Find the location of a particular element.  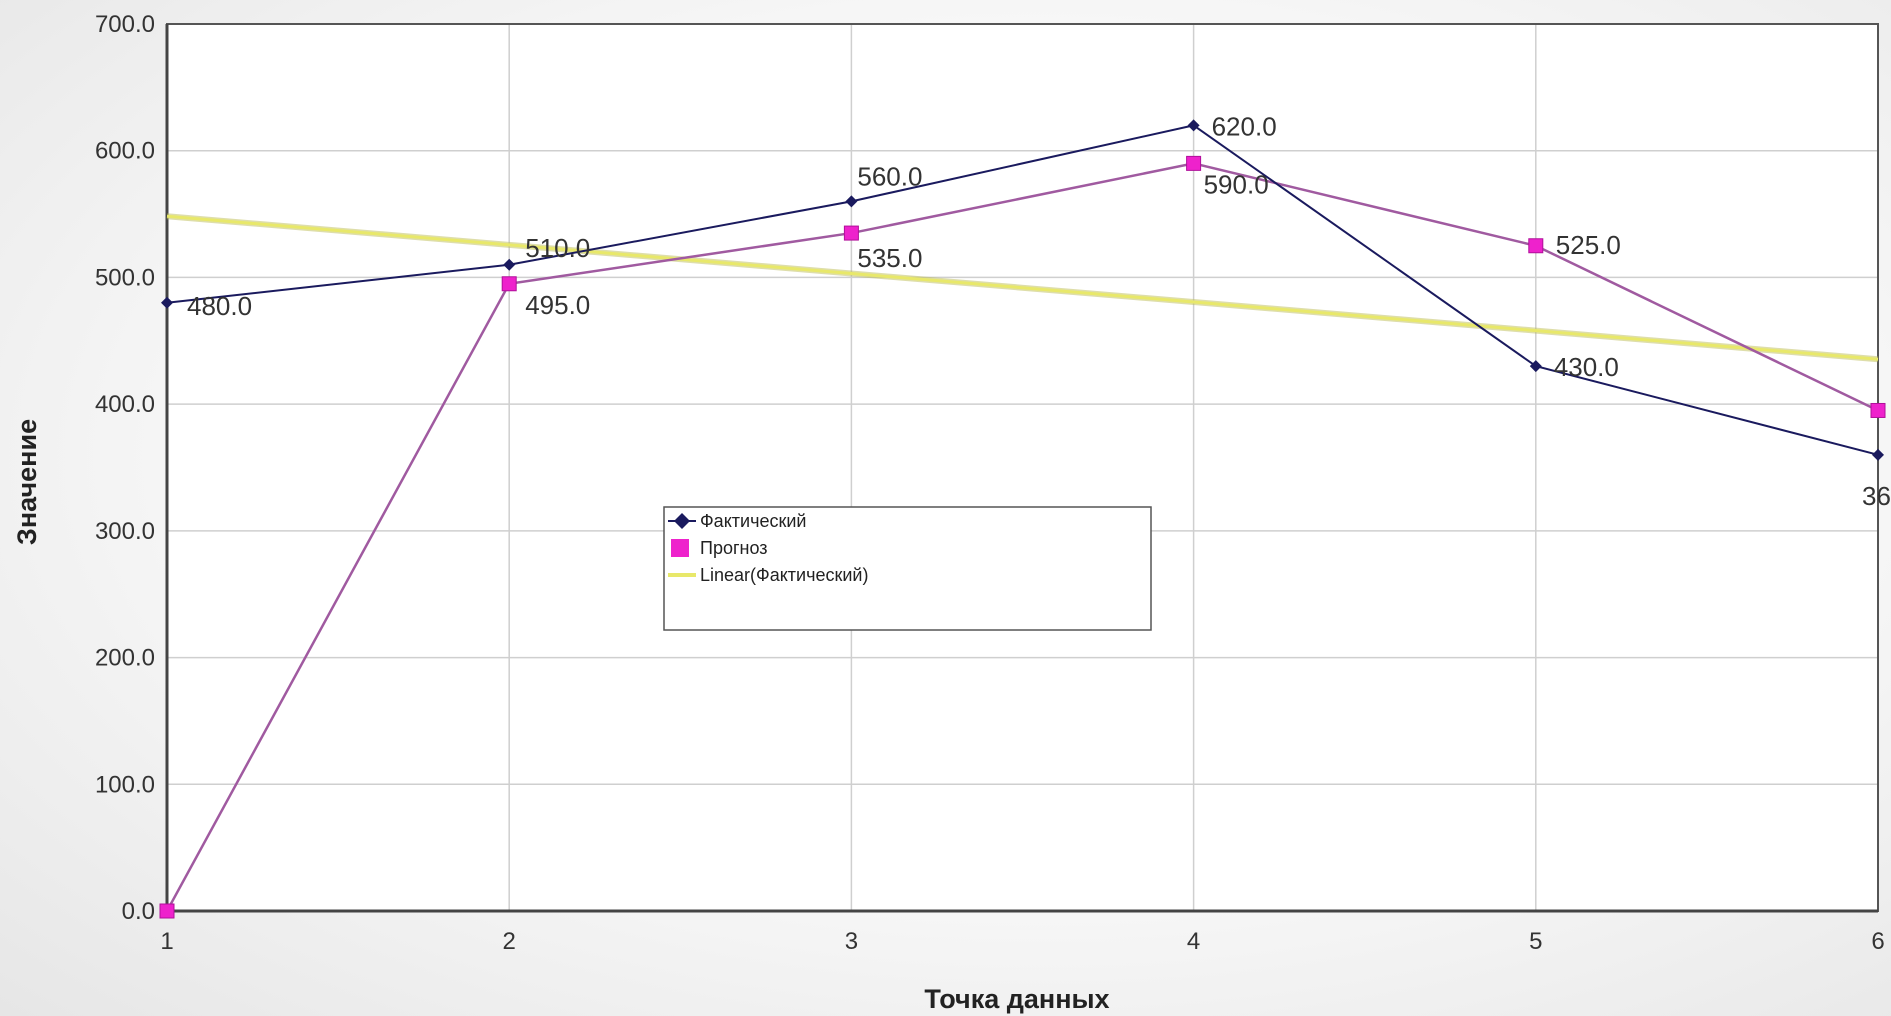

y-tick-label: 100.0 is located at coordinates (125, 784).